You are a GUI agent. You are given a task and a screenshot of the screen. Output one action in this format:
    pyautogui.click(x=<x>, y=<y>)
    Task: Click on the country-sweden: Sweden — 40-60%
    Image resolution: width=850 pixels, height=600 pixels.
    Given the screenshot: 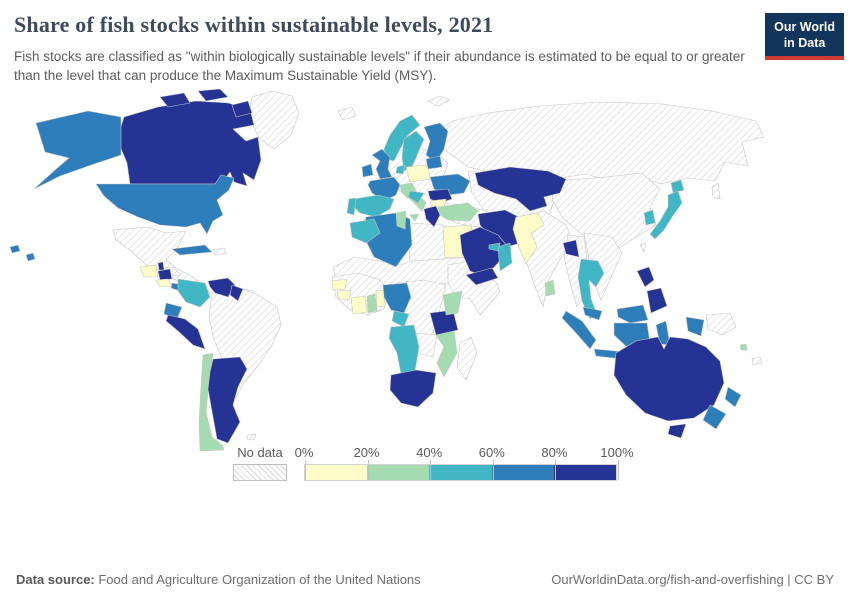 What is the action you would take?
    pyautogui.click(x=413, y=151)
    